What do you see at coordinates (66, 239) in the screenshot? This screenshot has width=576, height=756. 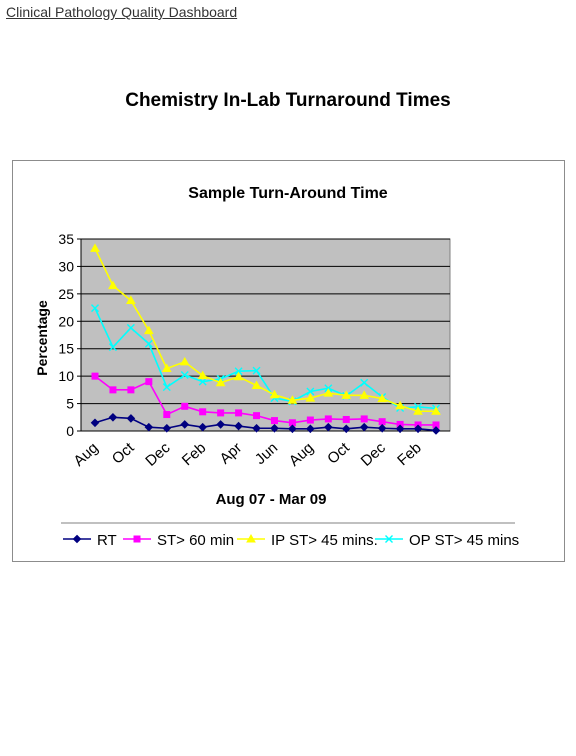 I see `y-tick-label: 35` at bounding box center [66, 239].